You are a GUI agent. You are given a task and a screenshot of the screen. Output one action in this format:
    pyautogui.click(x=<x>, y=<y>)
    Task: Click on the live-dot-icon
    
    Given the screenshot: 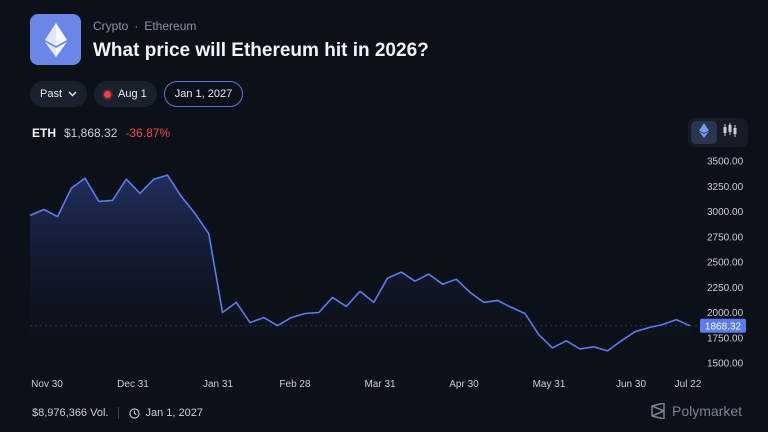 What is the action you would take?
    pyautogui.click(x=108, y=94)
    